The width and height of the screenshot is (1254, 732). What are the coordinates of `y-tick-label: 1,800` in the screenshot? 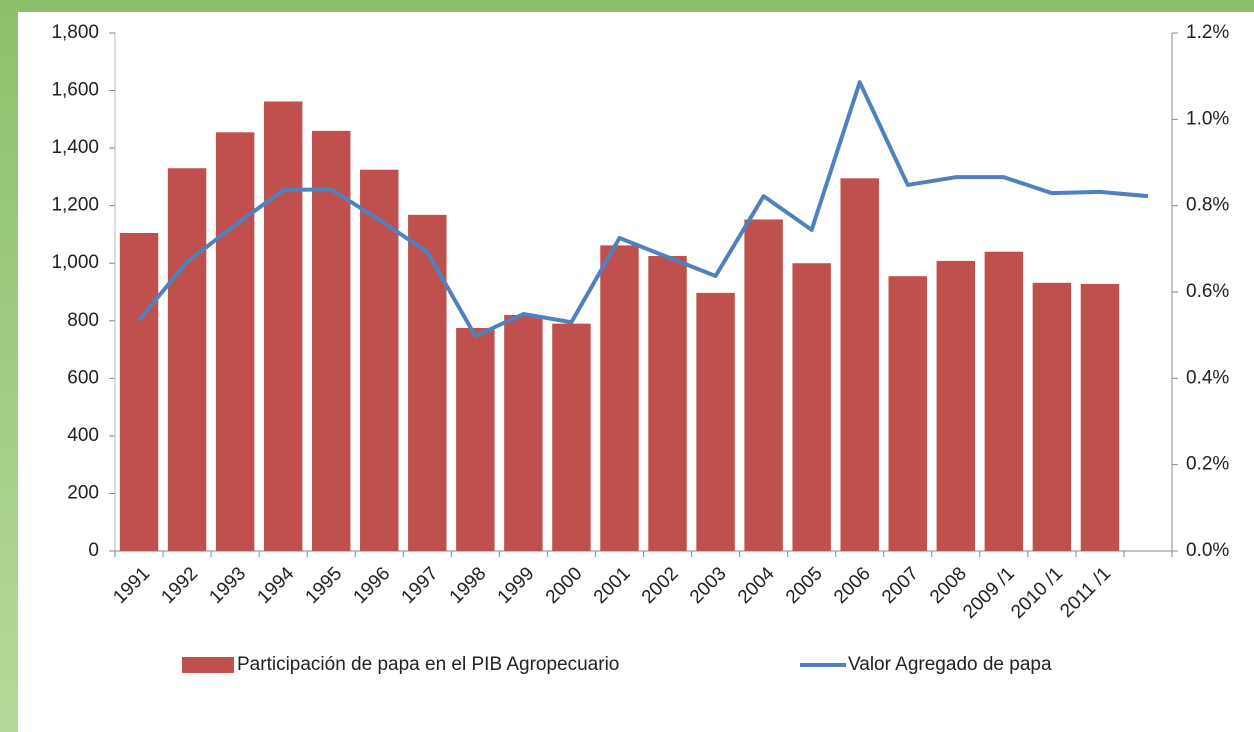 It's located at (75, 32).